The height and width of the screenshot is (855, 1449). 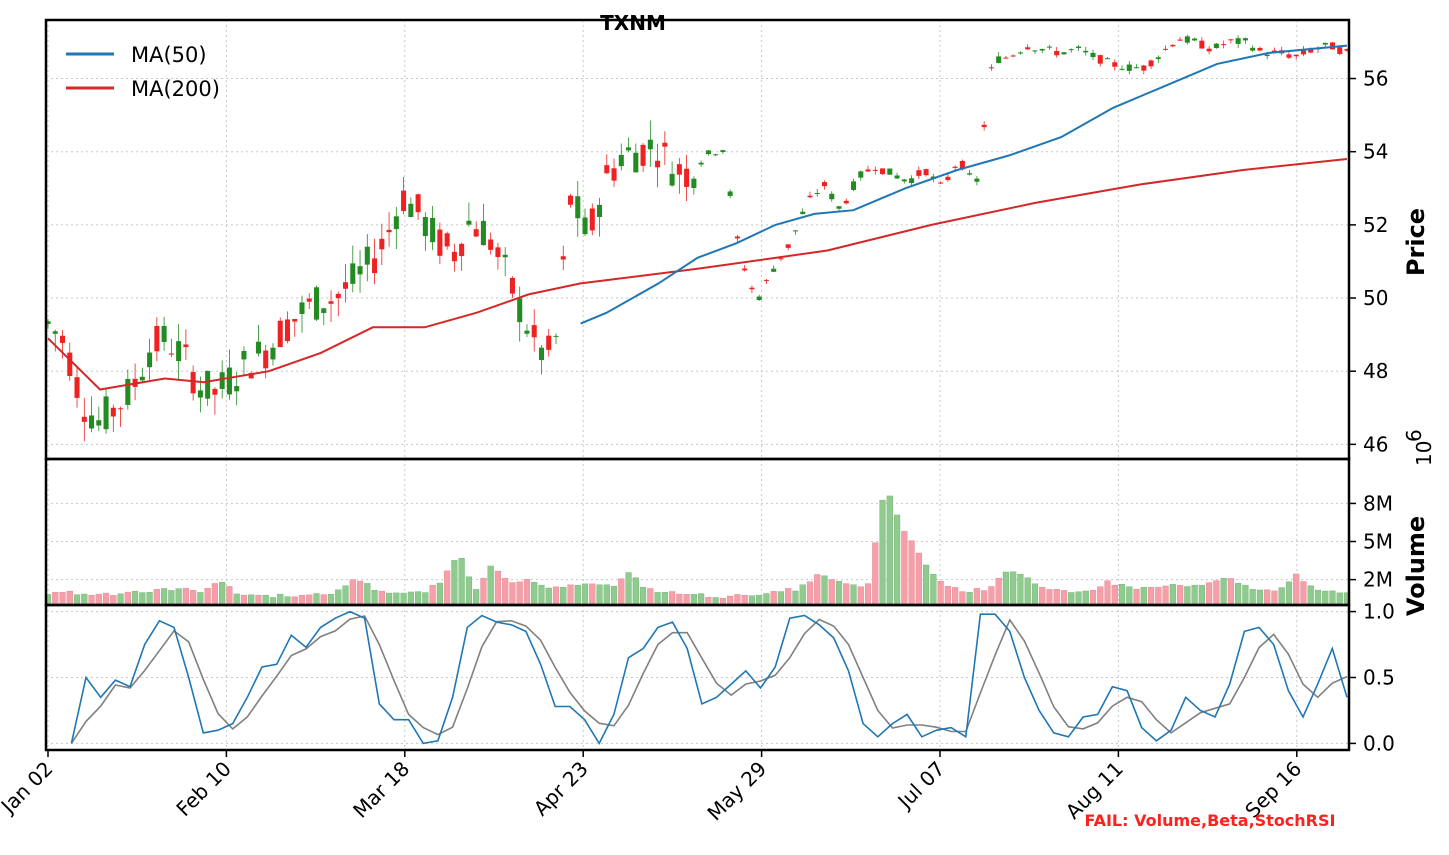 I want to click on x-tick-label: Apr 23, so click(x=561, y=789).